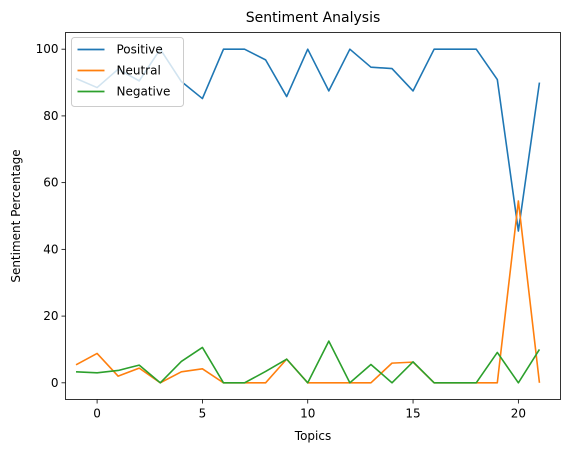 Image resolution: width=571 pixels, height=453 pixels. What do you see at coordinates (312, 436) in the screenshot?
I see `x-axis-label: Topics` at bounding box center [312, 436].